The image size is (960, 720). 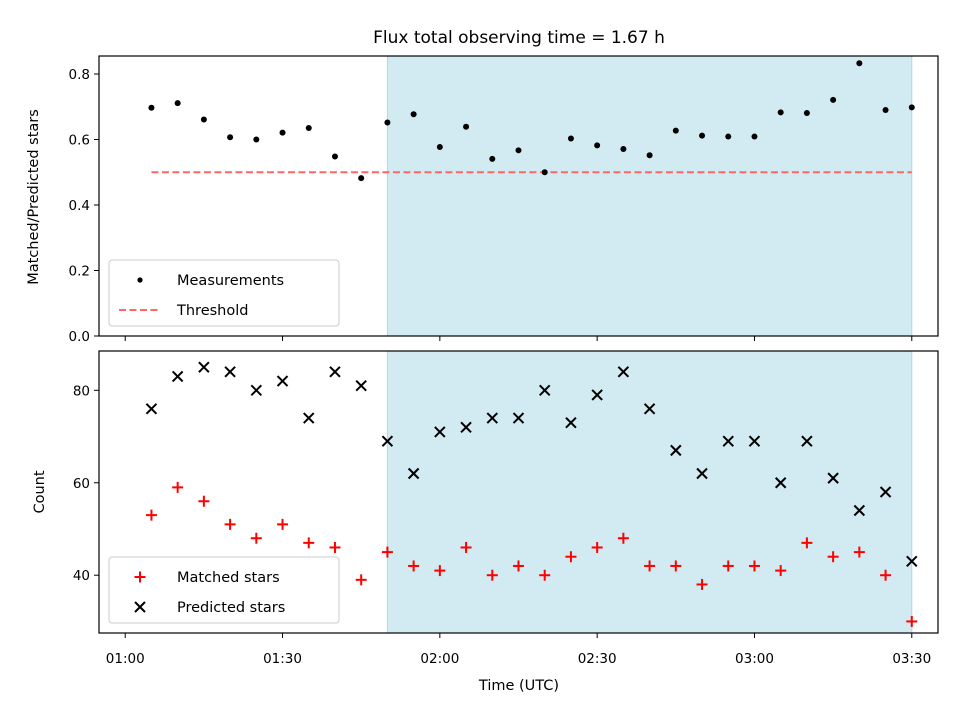 What do you see at coordinates (518, 686) in the screenshot?
I see `x-axis-label: Time (UTC)` at bounding box center [518, 686].